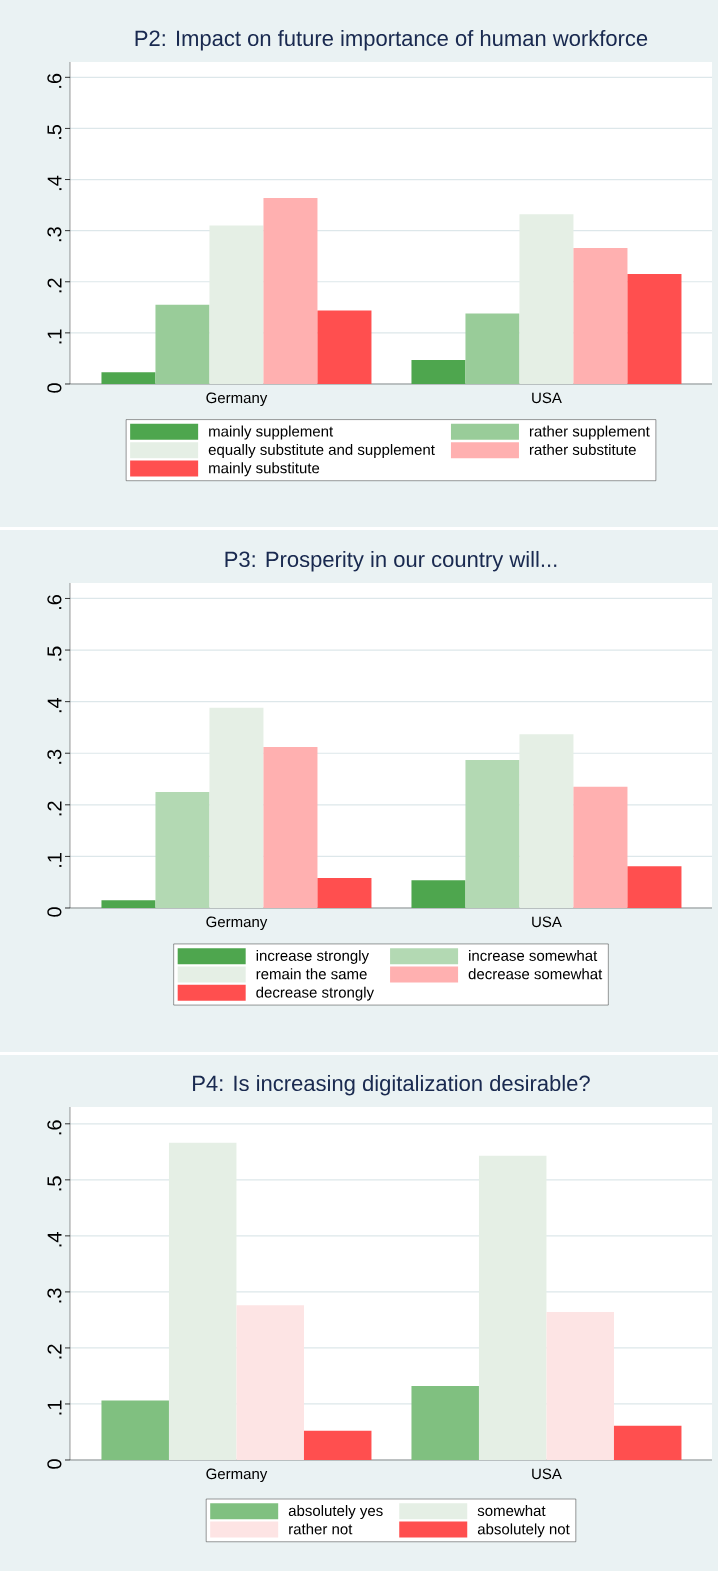 This screenshot has width=718, height=1571. What do you see at coordinates (535, 974) in the screenshot?
I see `legend-label: decrease somewhat` at bounding box center [535, 974].